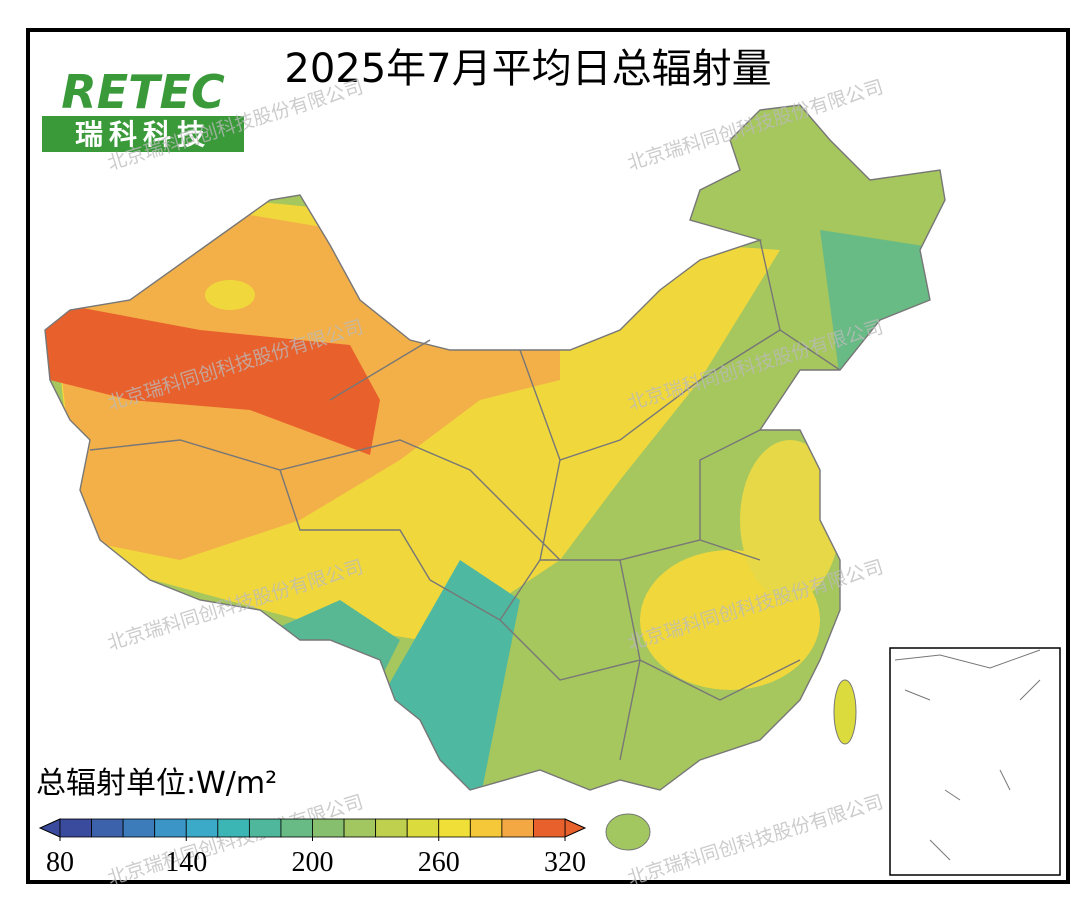 This screenshot has width=1080, height=912. I want to click on colorbar-tick-label: 200, so click(313, 862).